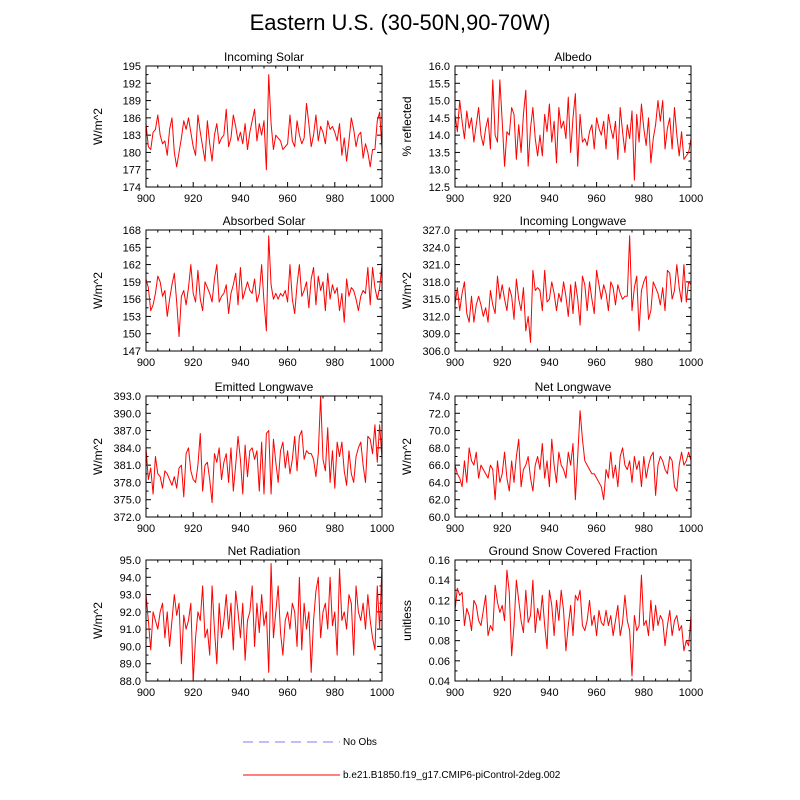 The height and width of the screenshot is (800, 800). Describe the element at coordinates (264, 387) in the screenshot. I see `panel-title-emitted-longwave: Emitted Longwave` at that location.